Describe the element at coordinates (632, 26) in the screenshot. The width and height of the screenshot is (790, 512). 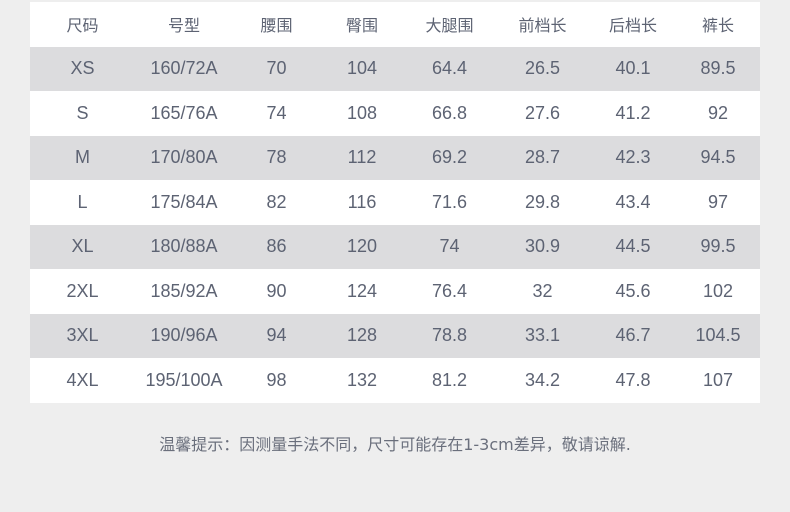
I see `column-header: 后档长` at that location.